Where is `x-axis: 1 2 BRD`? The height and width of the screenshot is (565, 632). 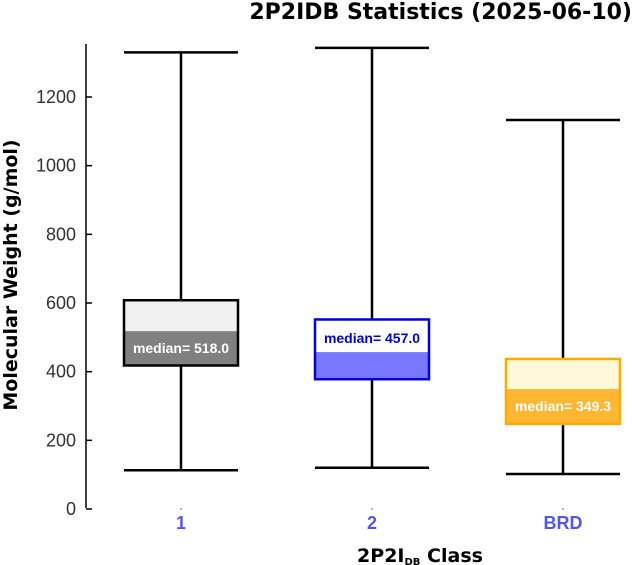 x-axis: 1 2 BRD is located at coordinates (379, 520).